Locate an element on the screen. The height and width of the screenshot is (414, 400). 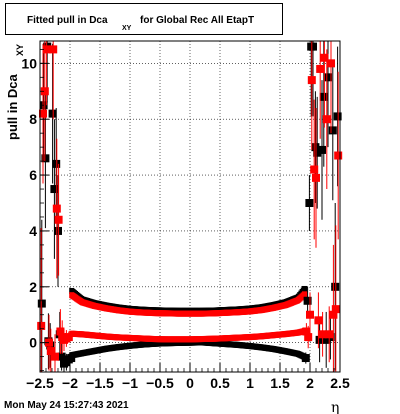
y-axis-label: pull in Dca is located at coordinates (12, 107).